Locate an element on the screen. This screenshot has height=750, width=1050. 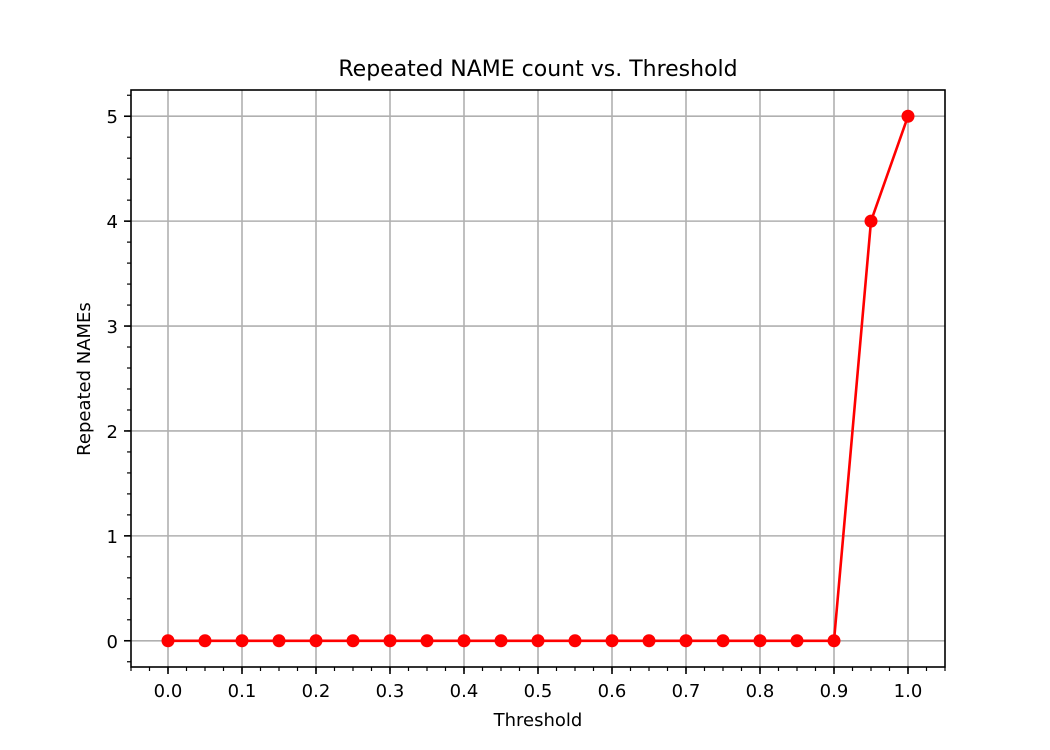
y-tick-label: 5 is located at coordinates (112, 117).